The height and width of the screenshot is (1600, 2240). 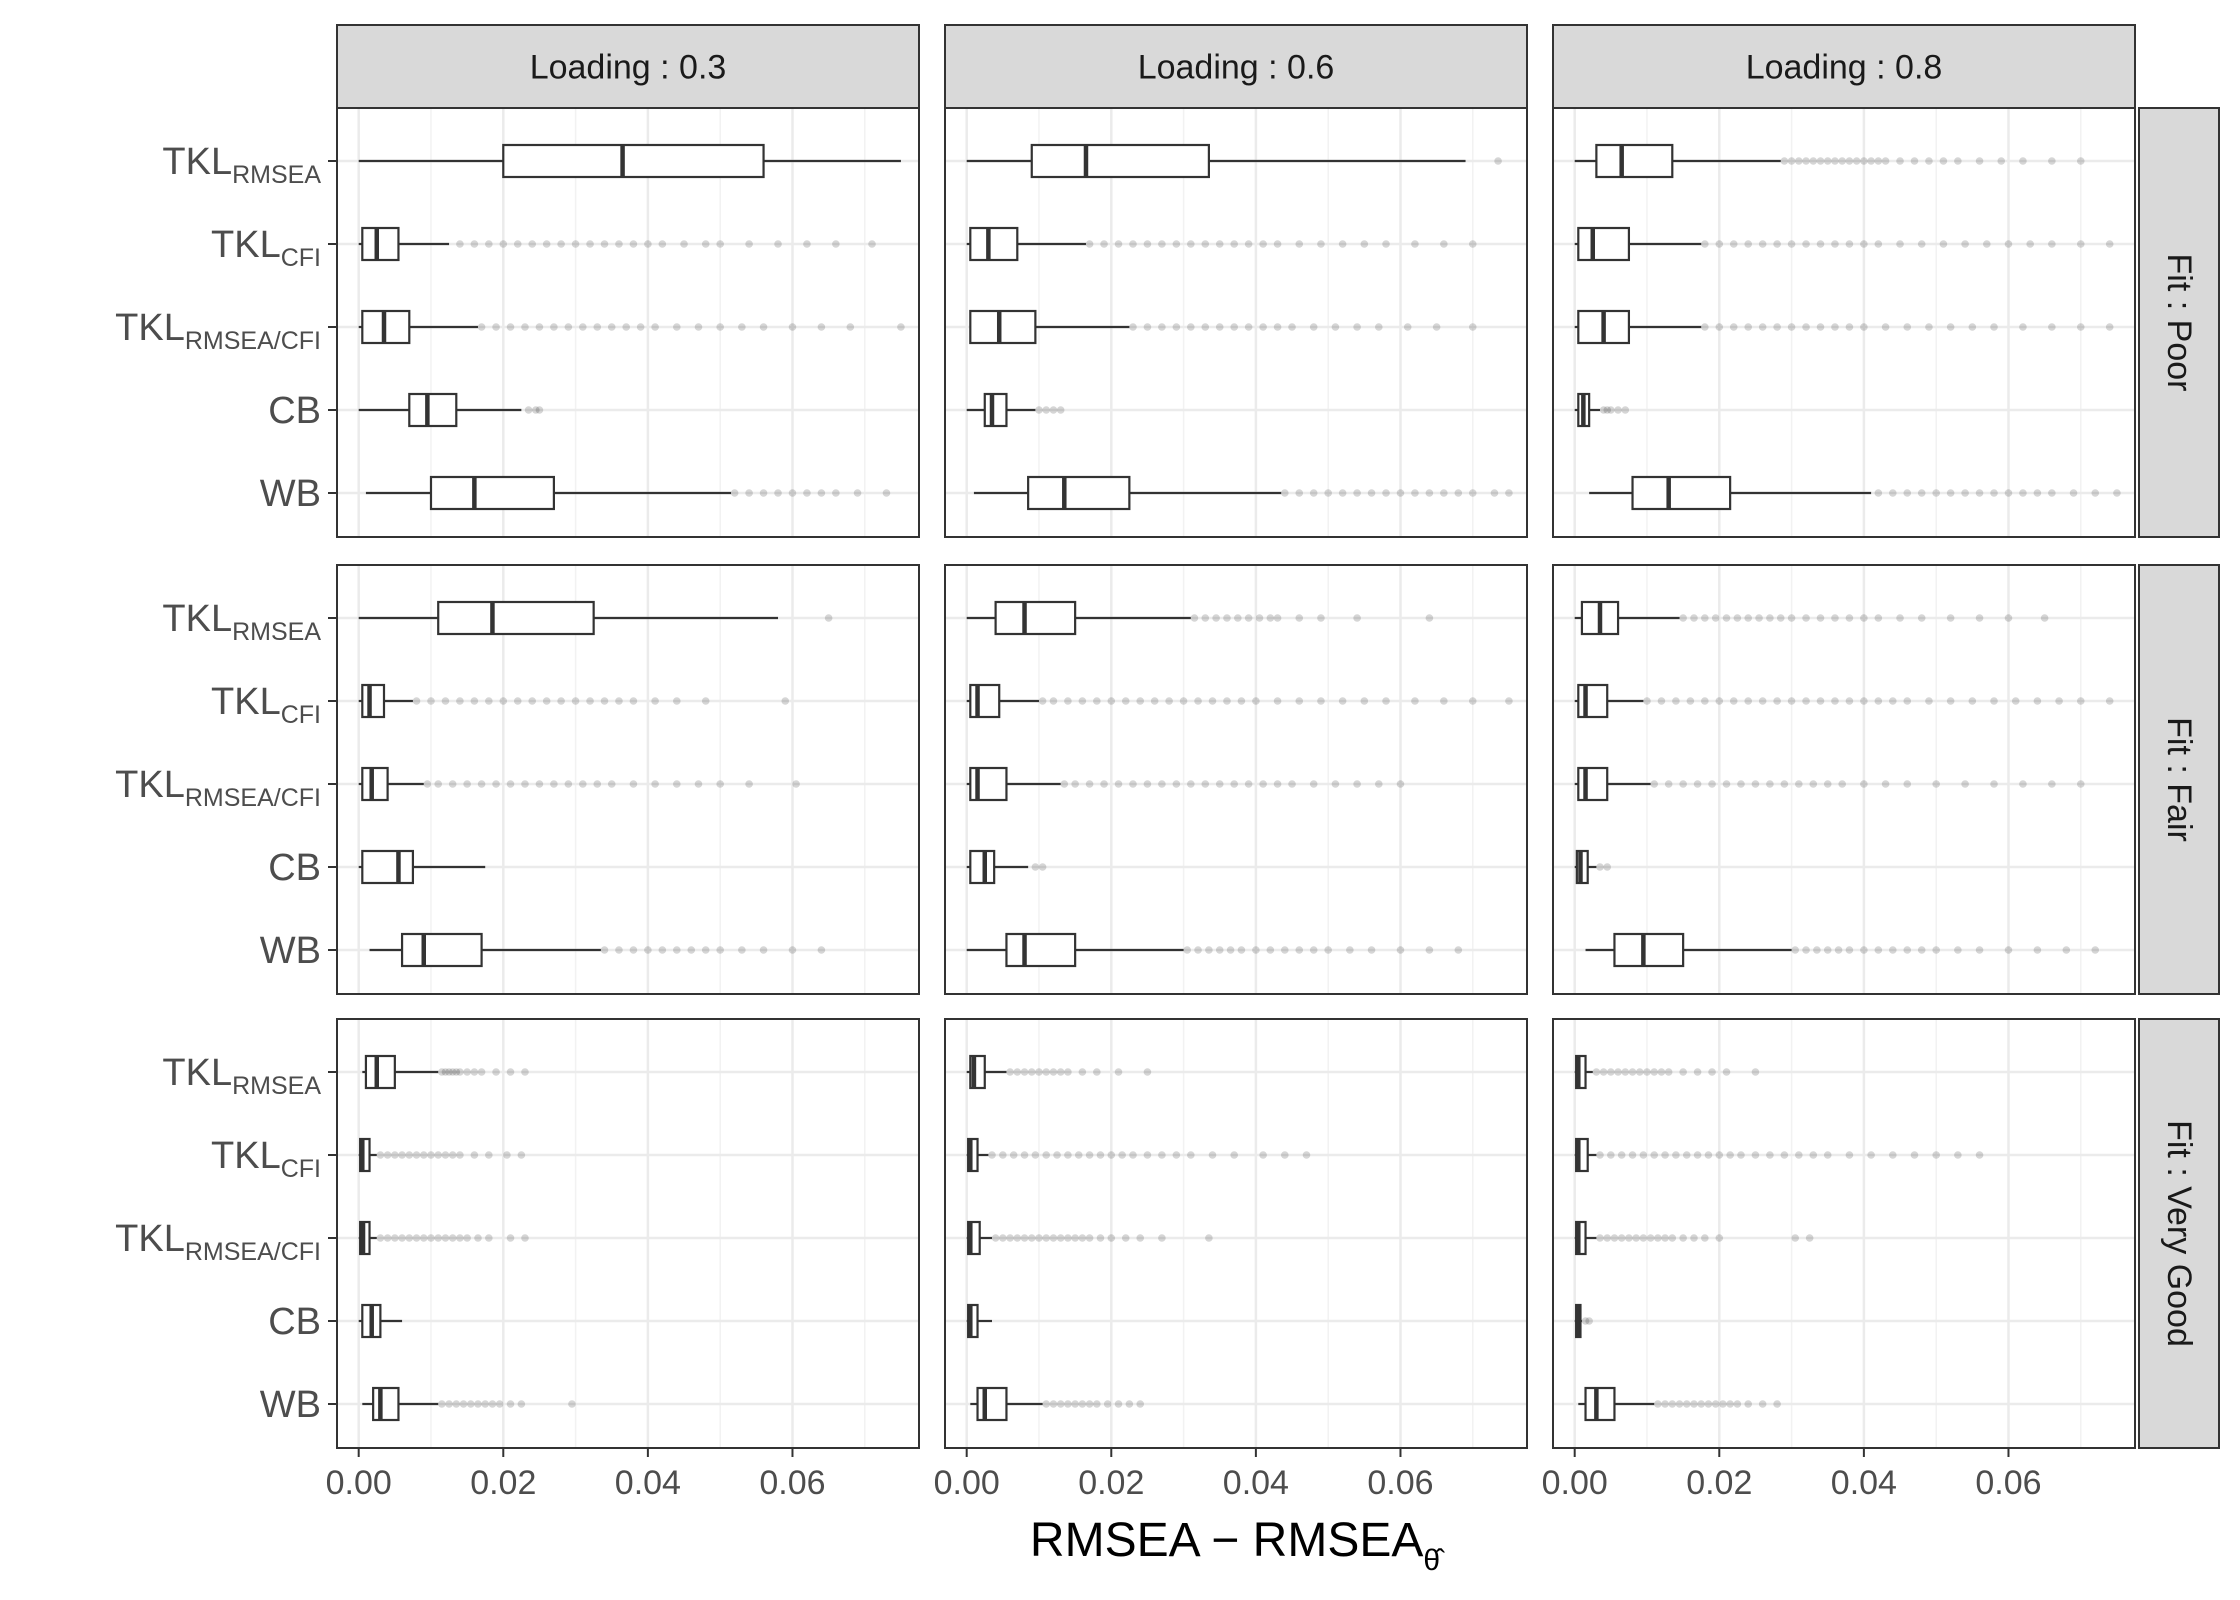 I want to click on method-label: TKLCFI, so click(x=266, y=705).